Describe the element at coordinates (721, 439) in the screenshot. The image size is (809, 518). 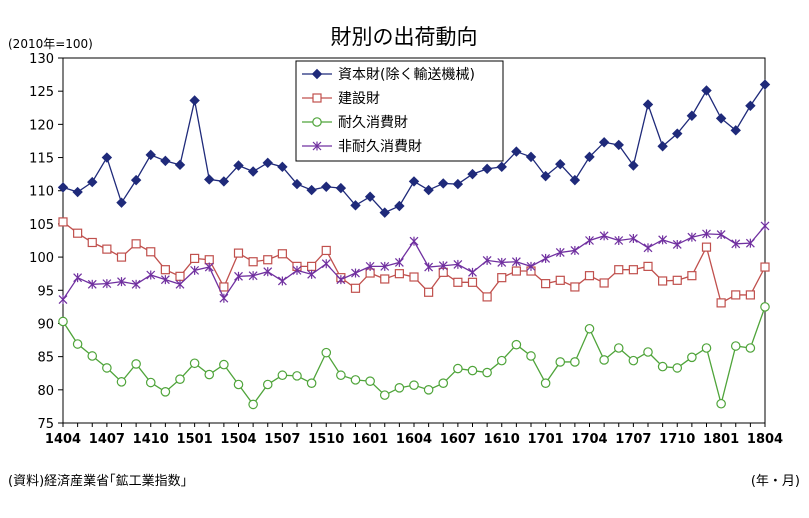
I see `x-tick-label: 1801` at that location.